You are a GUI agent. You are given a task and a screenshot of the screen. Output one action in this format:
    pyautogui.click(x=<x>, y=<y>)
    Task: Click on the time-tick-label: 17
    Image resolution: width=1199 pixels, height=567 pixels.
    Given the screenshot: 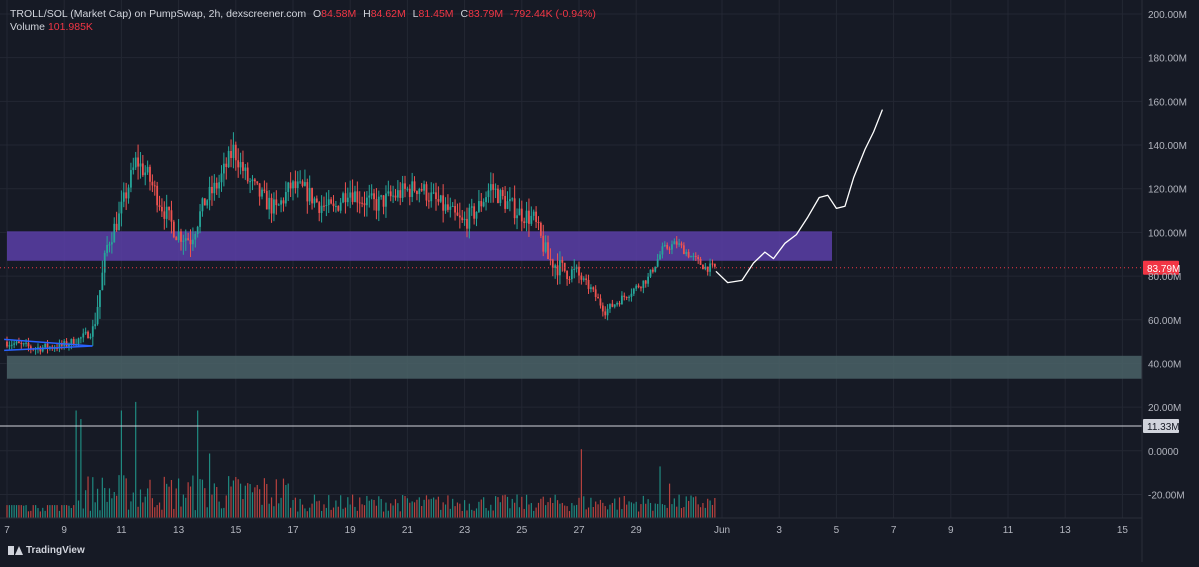 What is the action you would take?
    pyautogui.click(x=293, y=530)
    